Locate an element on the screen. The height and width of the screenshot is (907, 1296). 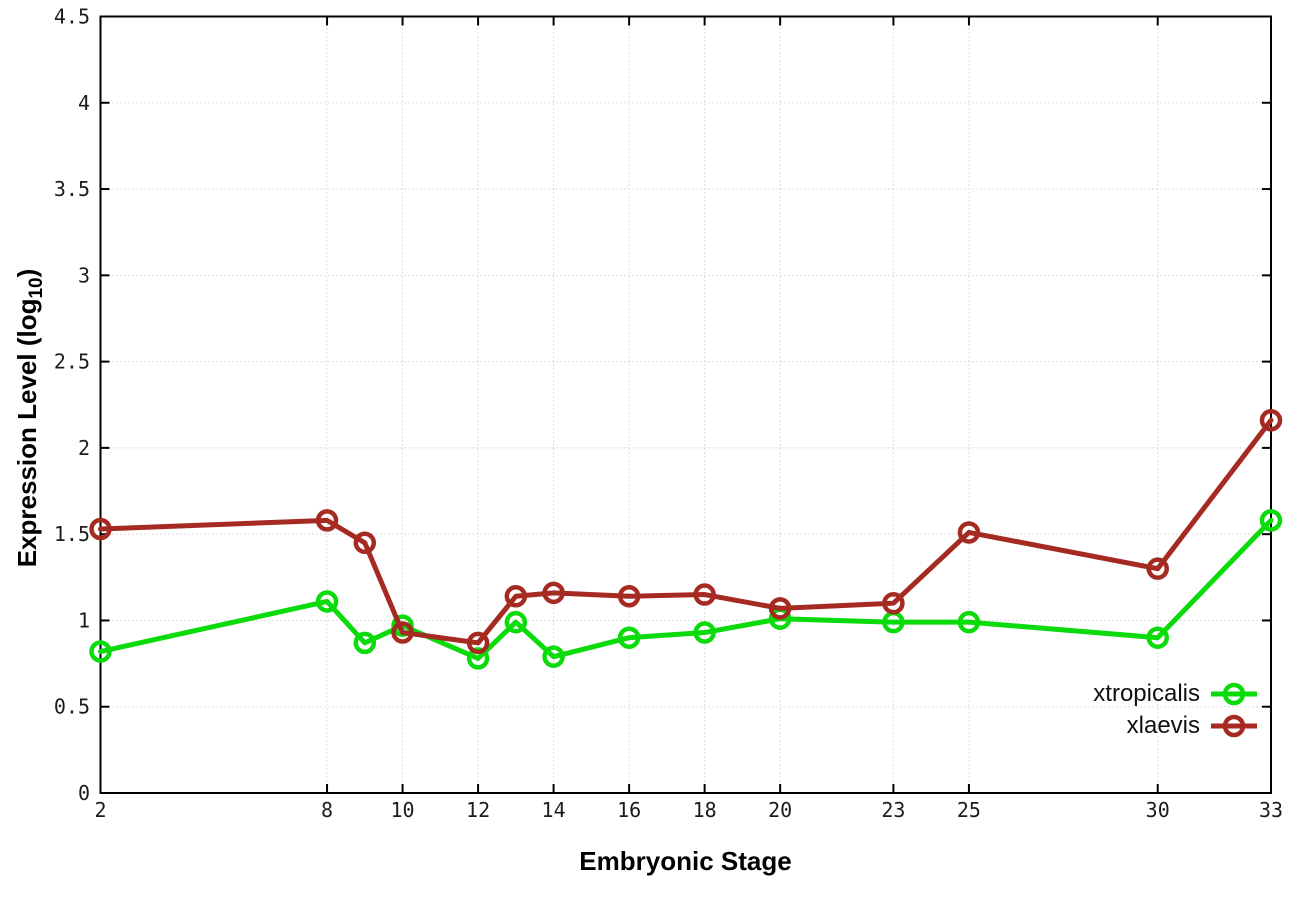
x-axis-title: Embryonic Stage is located at coordinates (685, 861).